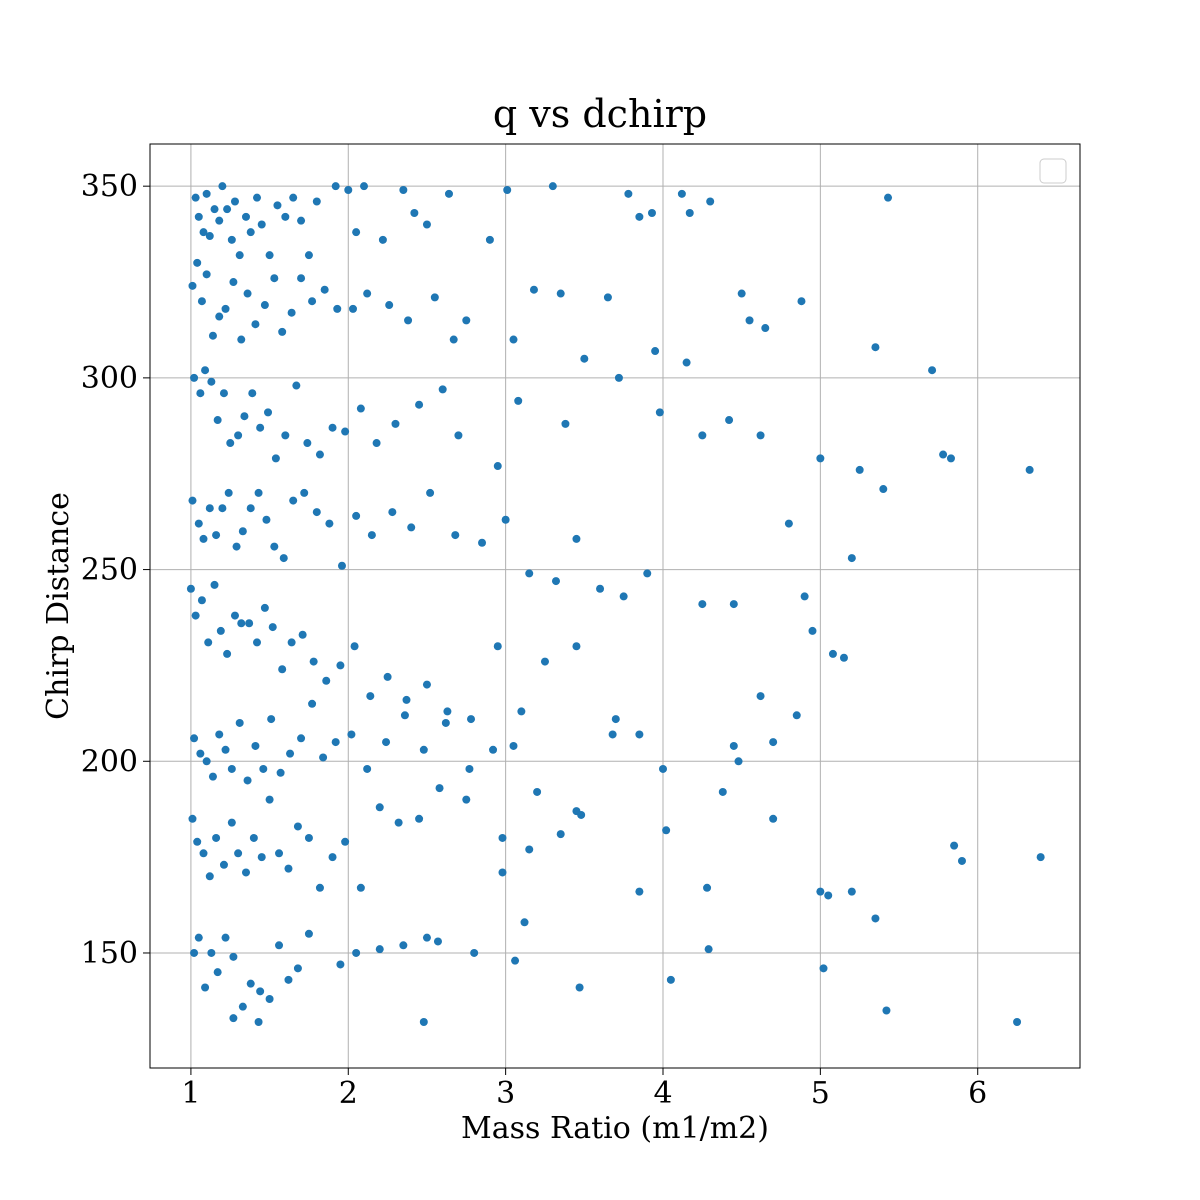 The width and height of the screenshot is (1200, 1200). I want to click on x-tick-label: 3, so click(505, 1093).